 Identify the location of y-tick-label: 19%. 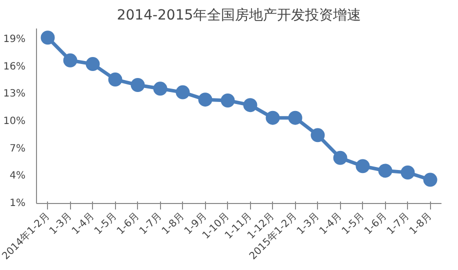
(14, 39).